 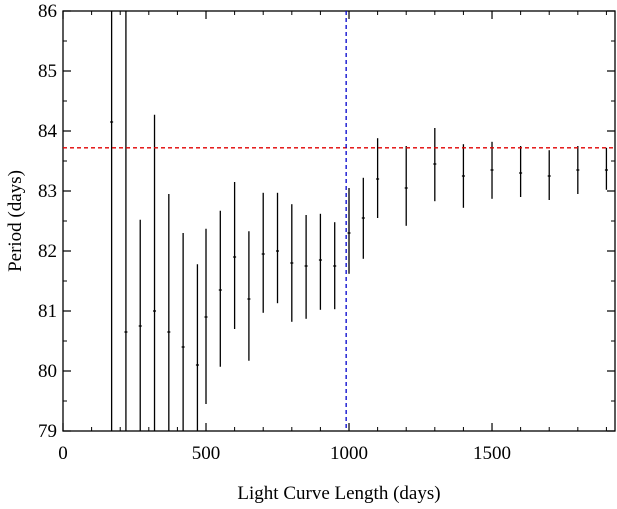 I want to click on y-tick-label: 81, so click(x=47, y=311).